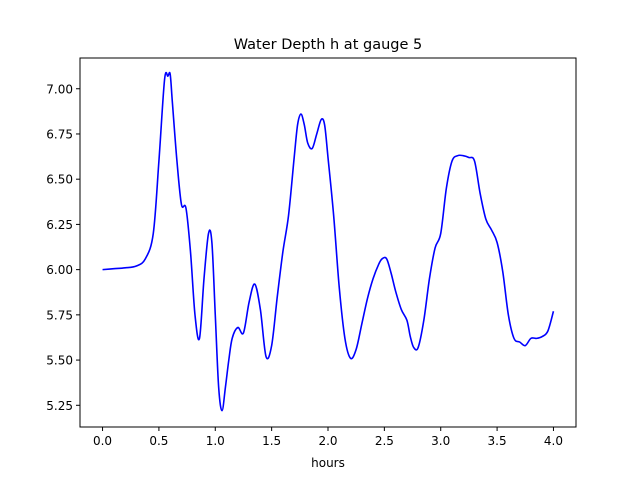 The width and height of the screenshot is (640, 480). Describe the element at coordinates (63, 247) in the screenshot. I see `y-axis: 5.25 5.50 5.75 6.00 6.25 6.50 6.75 7.00` at that location.